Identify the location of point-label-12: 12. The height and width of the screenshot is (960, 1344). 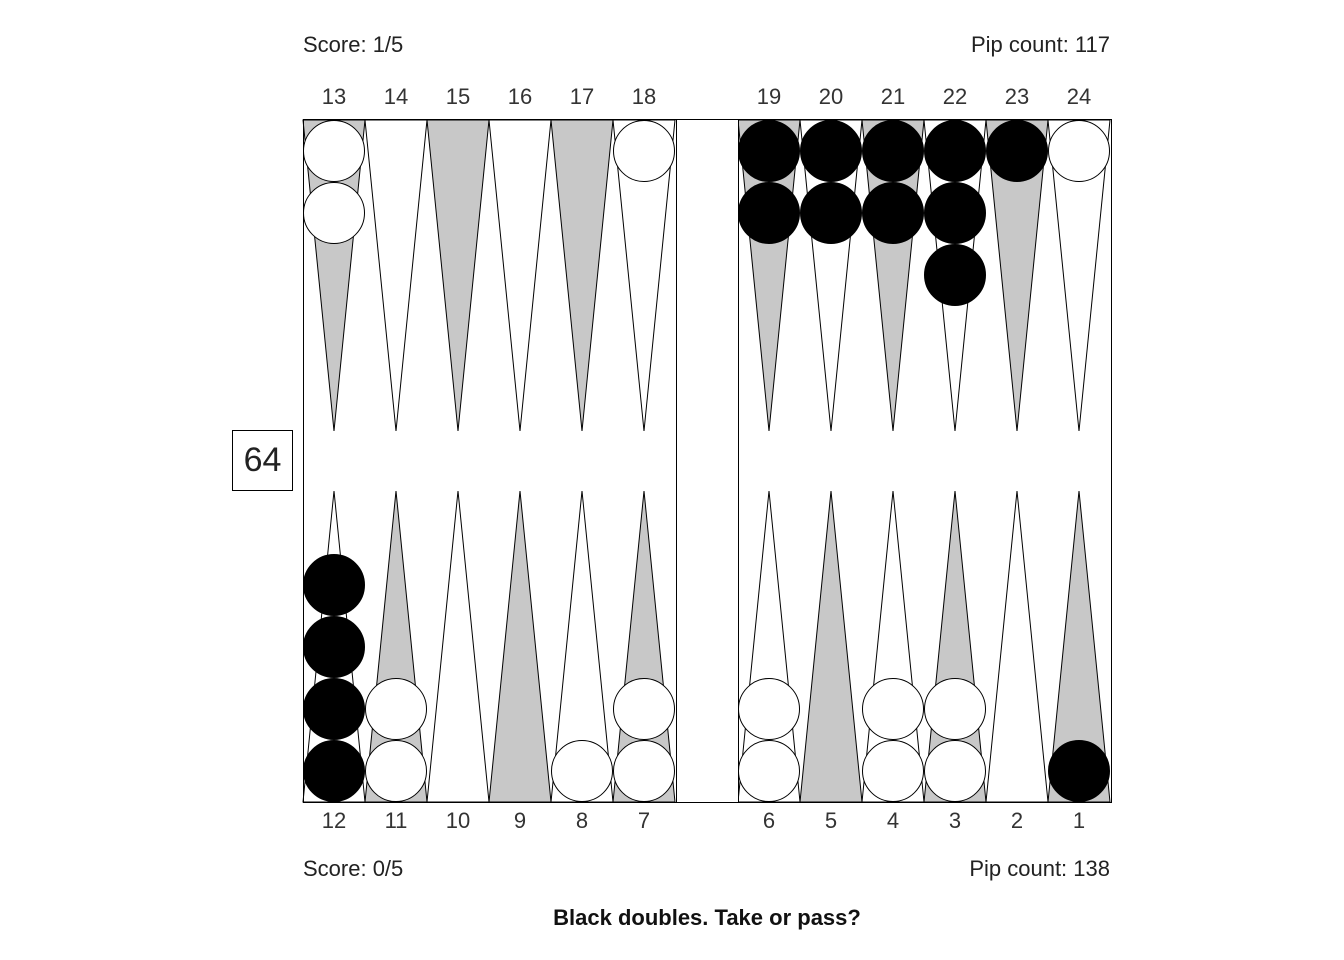
(334, 820).